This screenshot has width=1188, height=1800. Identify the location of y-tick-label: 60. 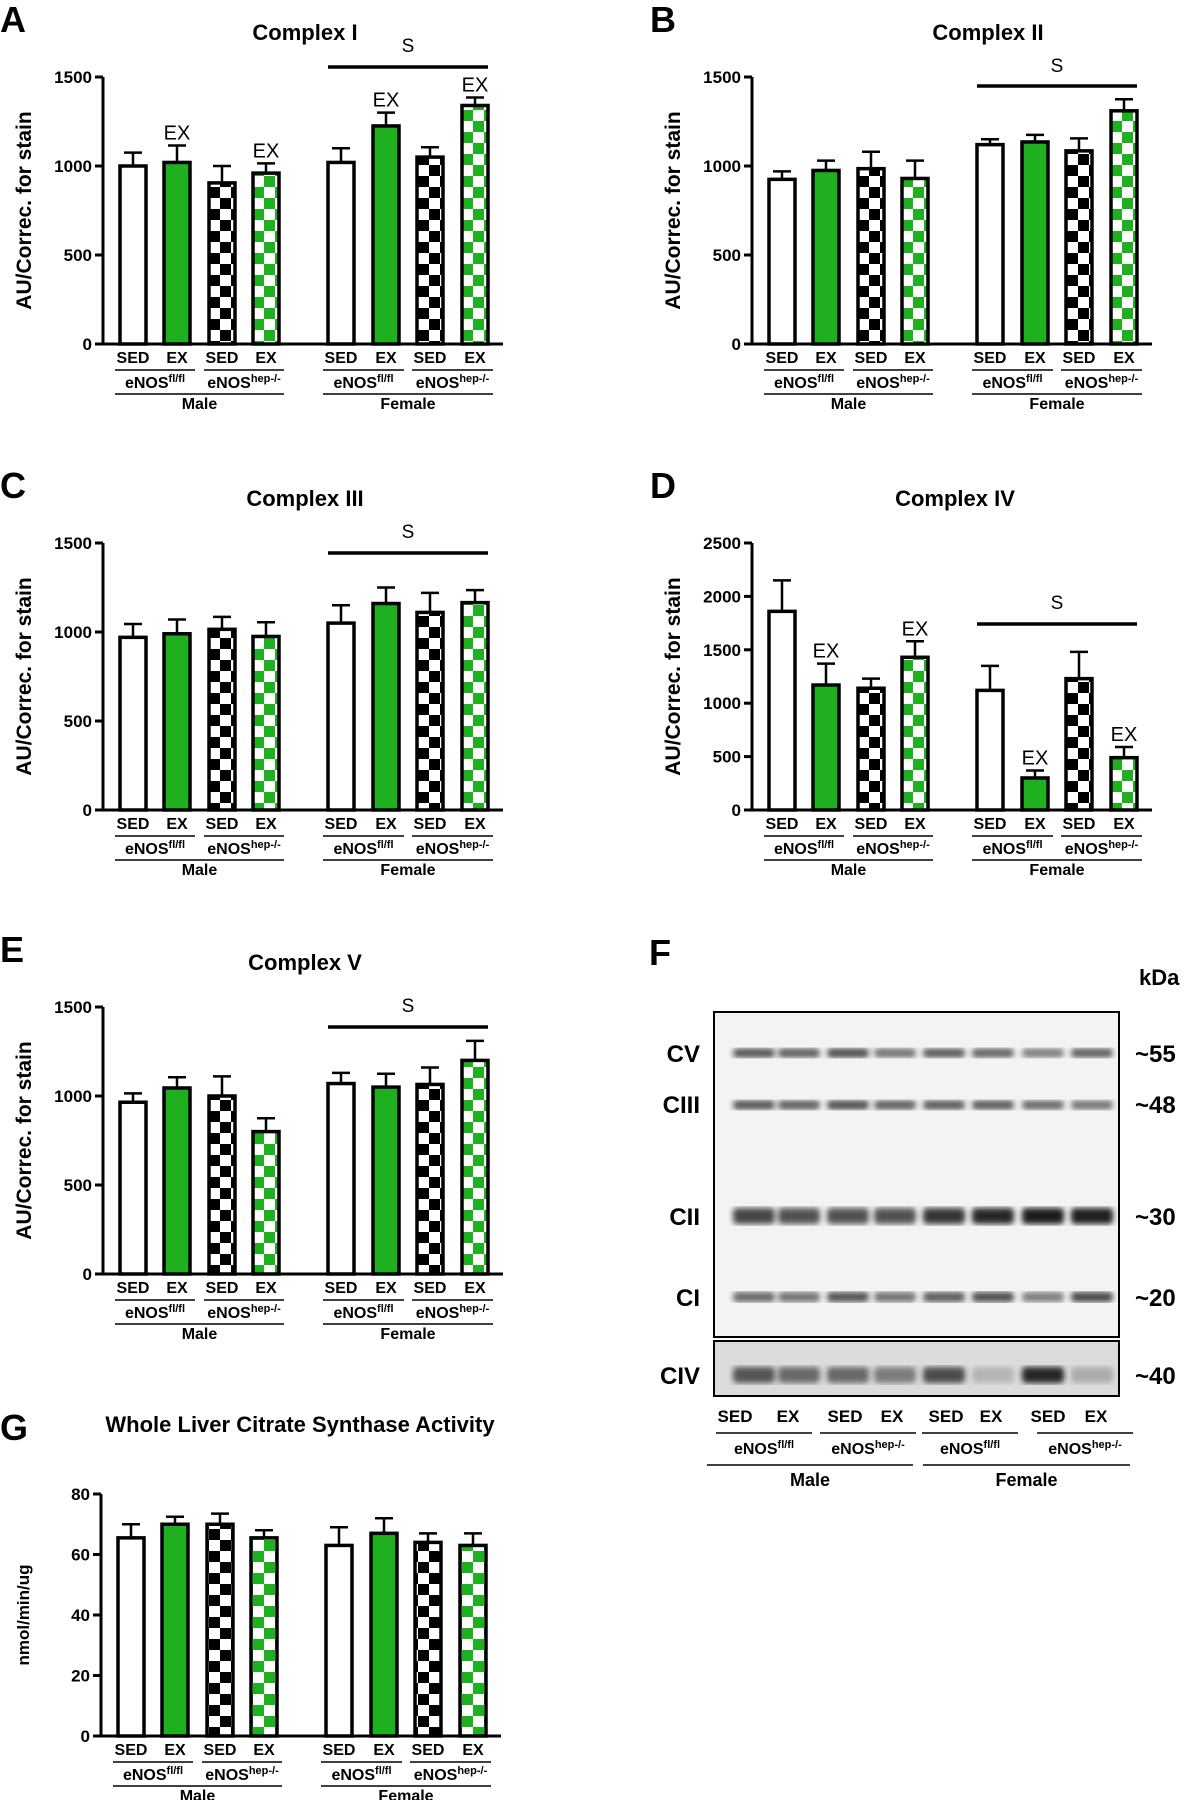
(80, 1555).